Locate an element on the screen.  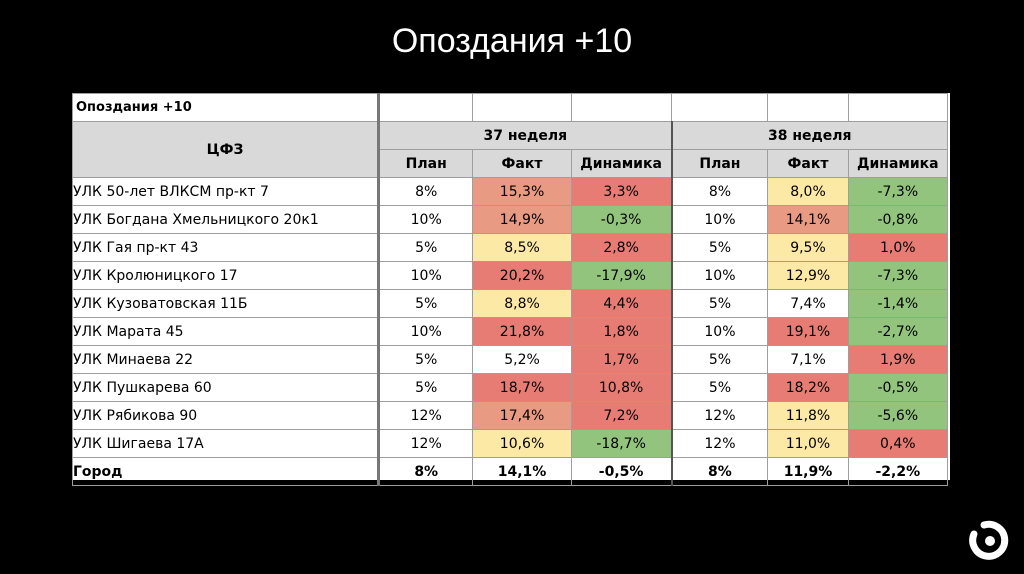
row-name: УЛК Кролюницкого 17 is located at coordinates (226, 275).